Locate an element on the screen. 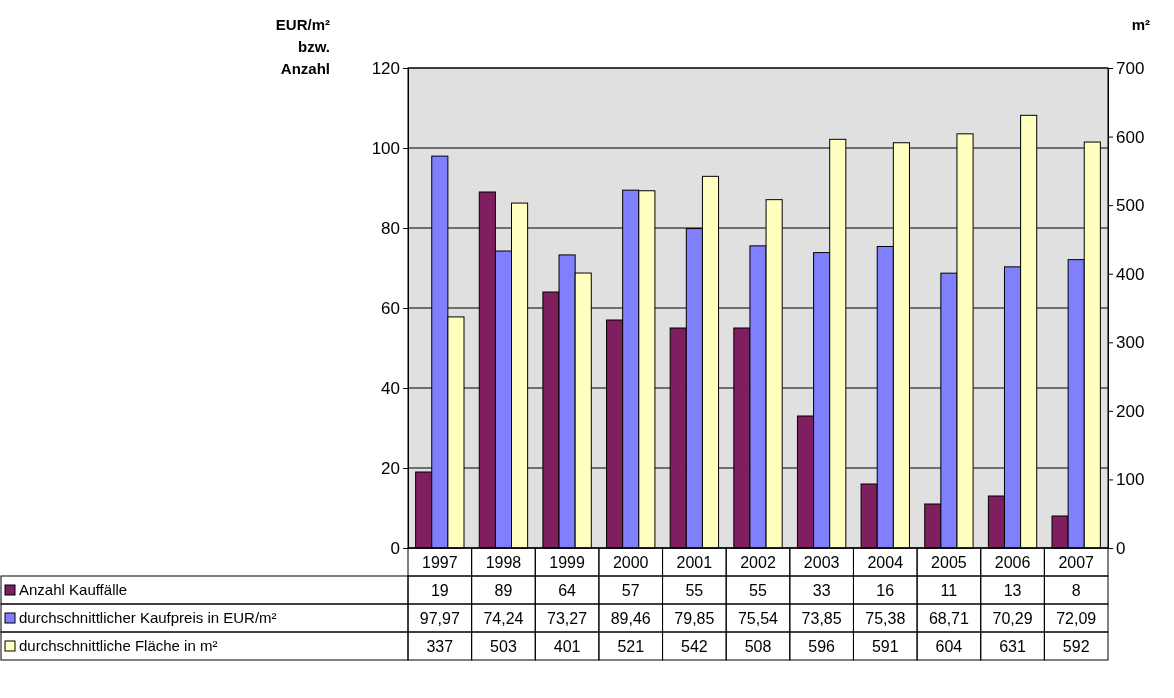 This screenshot has width=1174, height=698. data-label: 79,85 is located at coordinates (694, 618).